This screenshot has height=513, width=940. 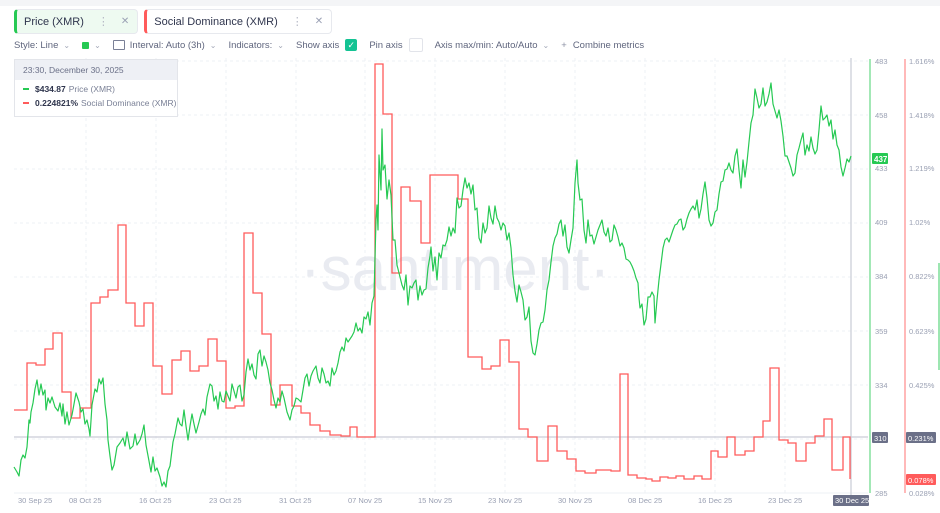 What do you see at coordinates (922, 493) in the screenshot?
I see `svg-text: 0.028%` at bounding box center [922, 493].